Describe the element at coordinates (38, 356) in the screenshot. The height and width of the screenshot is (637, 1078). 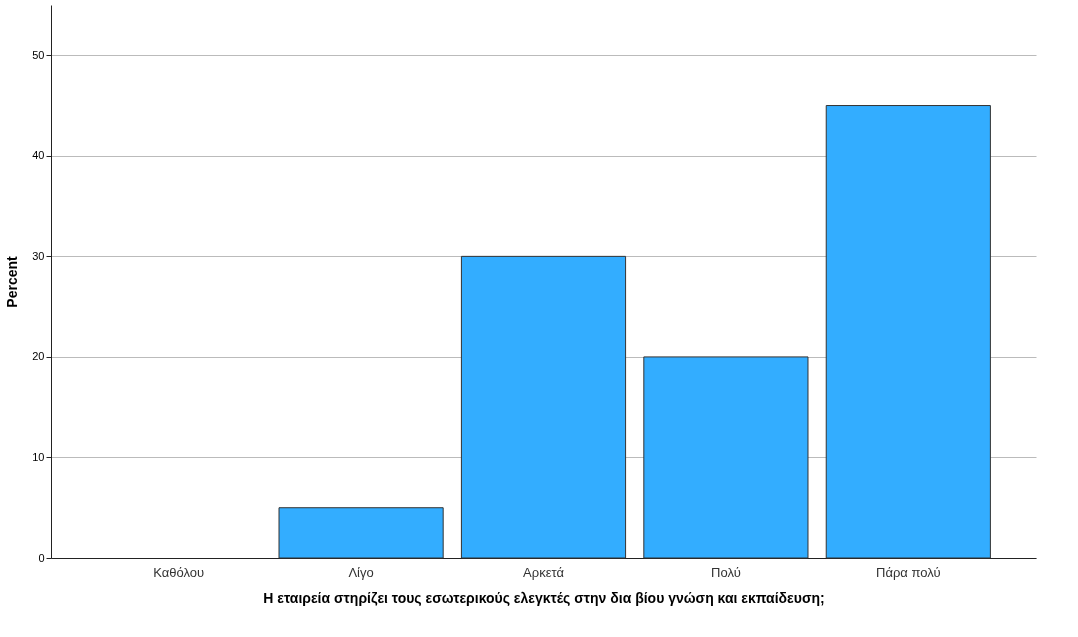
I see `y-tick-label: 20` at that location.